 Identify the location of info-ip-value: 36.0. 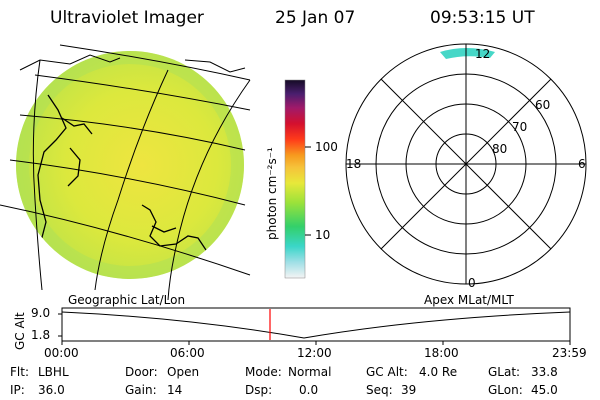
(51, 390).